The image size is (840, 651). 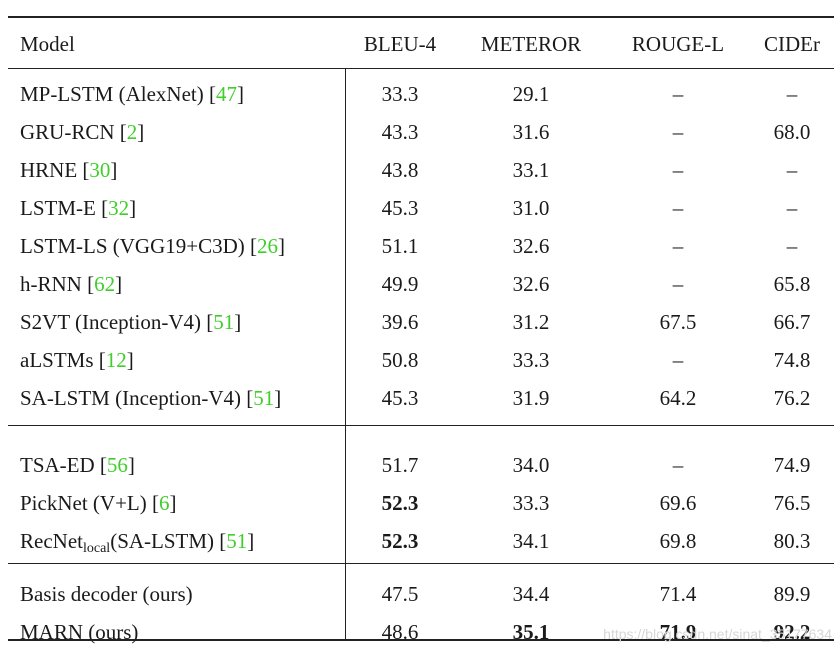 What do you see at coordinates (226, 94) in the screenshot?
I see `citation-link: 47` at bounding box center [226, 94].